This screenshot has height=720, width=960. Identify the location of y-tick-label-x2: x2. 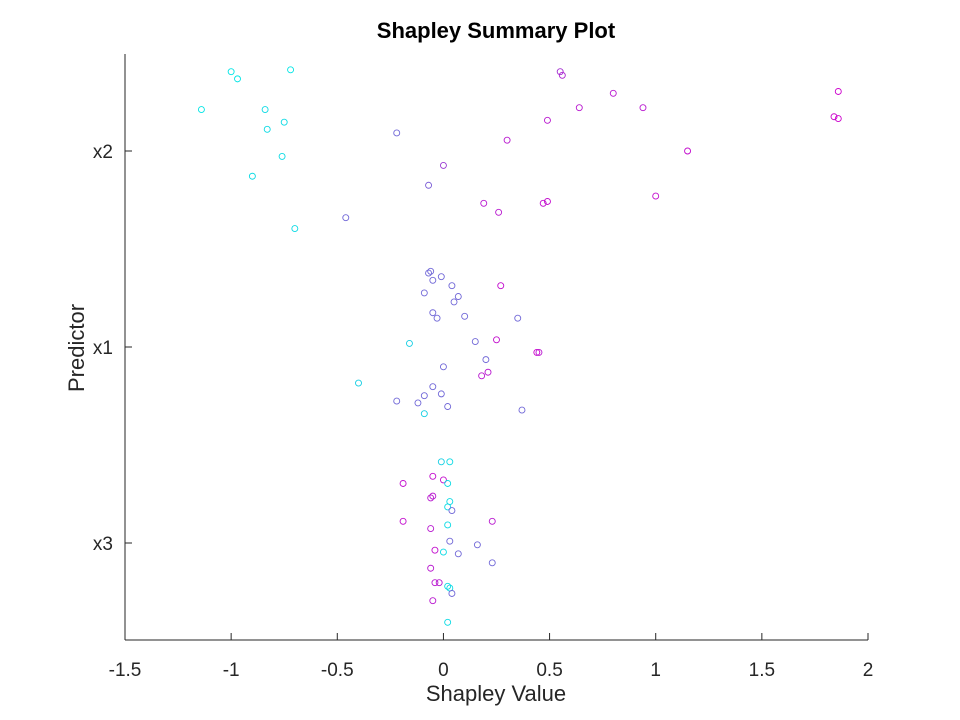
(103, 152).